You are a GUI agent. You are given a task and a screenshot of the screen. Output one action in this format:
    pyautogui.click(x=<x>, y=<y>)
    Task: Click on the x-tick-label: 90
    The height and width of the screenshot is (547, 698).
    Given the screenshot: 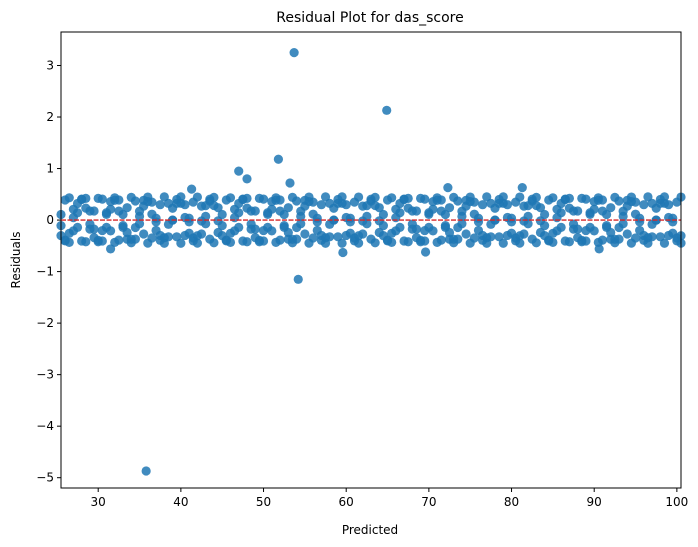 What is the action you would take?
    pyautogui.click(x=594, y=502)
    